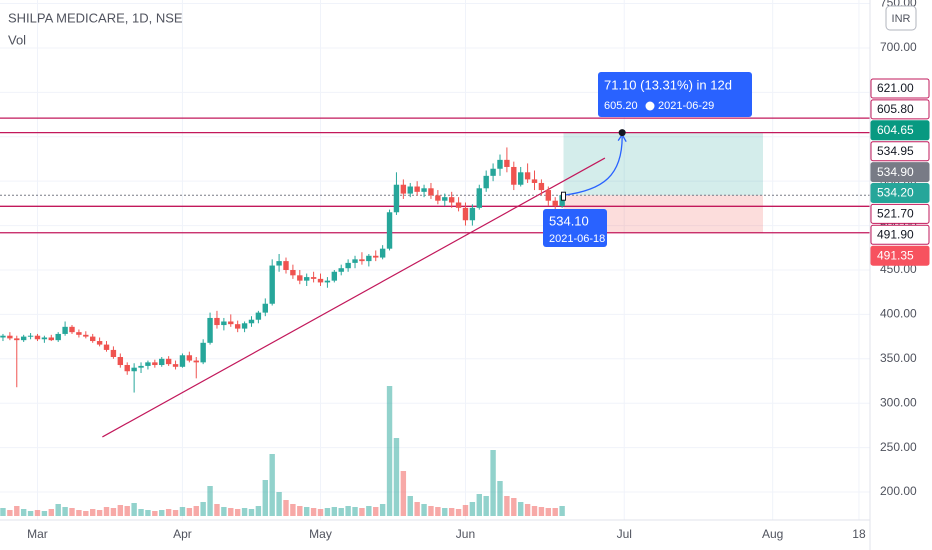 This screenshot has width=932, height=550. Describe the element at coordinates (686, 106) in the screenshot. I see `target-date: 2021-06-29` at that location.